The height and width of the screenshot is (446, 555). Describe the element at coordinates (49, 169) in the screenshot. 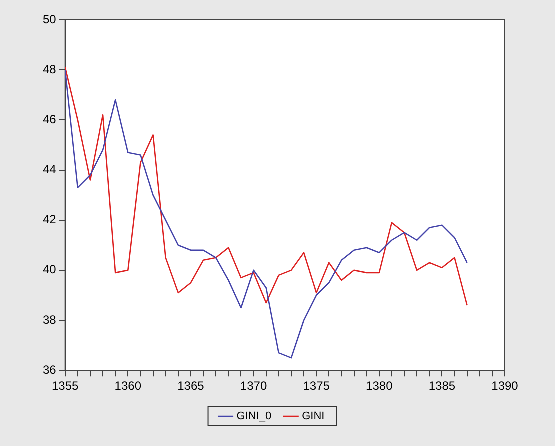

I see `y-tick-label: 44` at that location.